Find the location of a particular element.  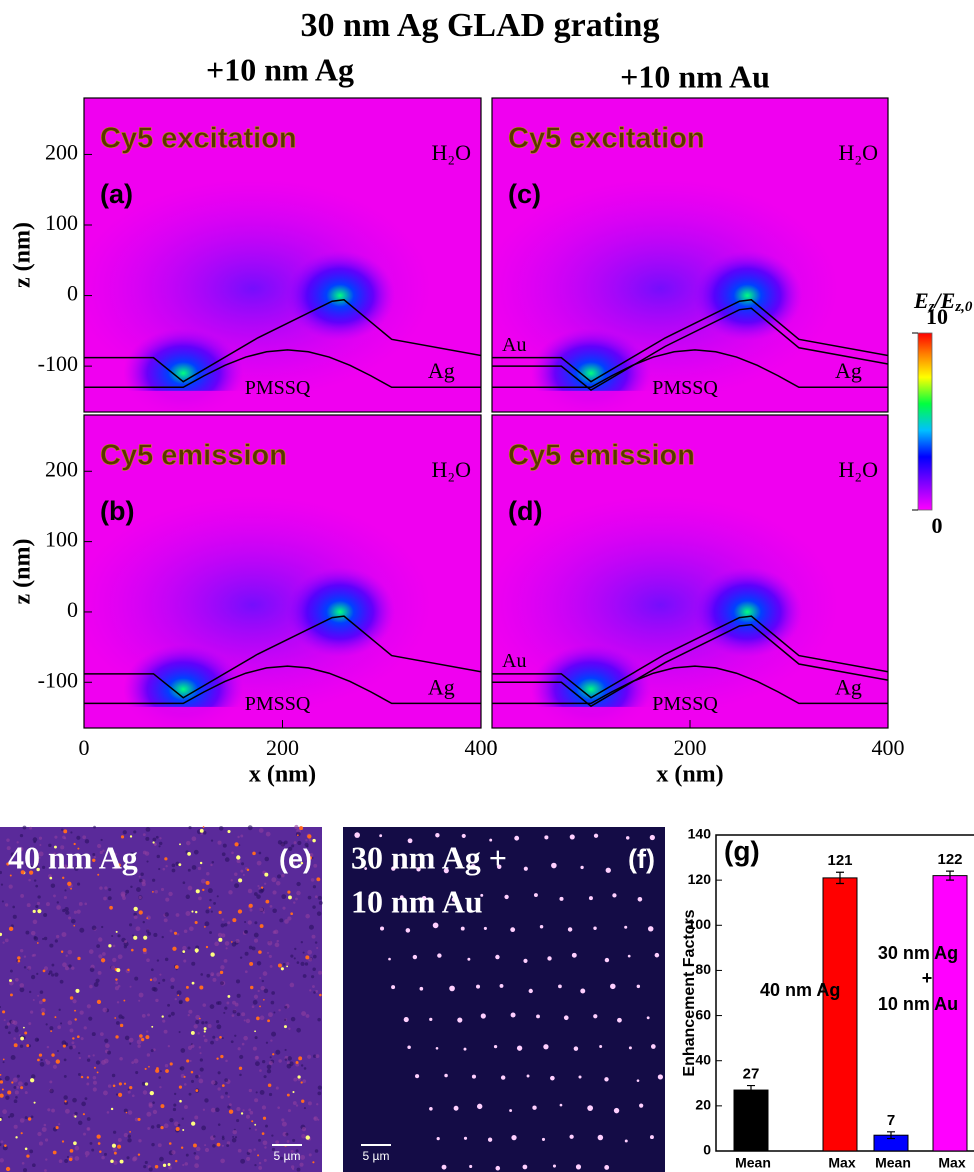

colorbar is located at coordinates (925, 421).